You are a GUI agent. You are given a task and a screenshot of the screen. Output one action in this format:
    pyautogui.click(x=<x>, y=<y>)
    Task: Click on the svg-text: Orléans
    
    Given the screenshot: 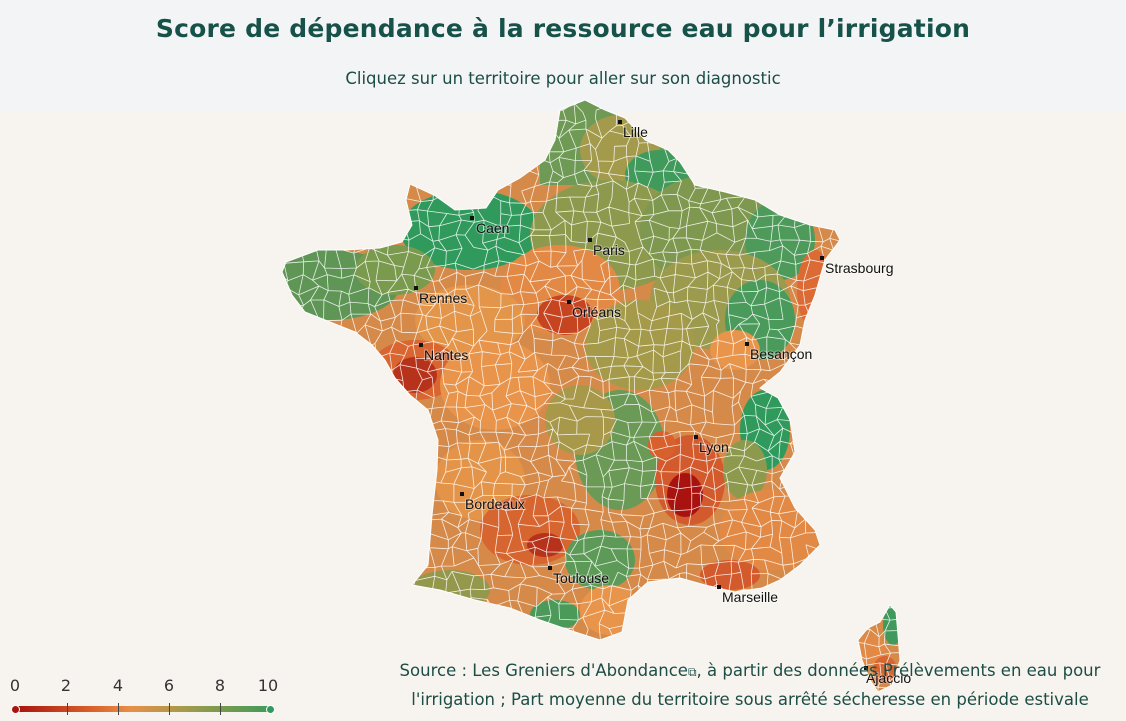 What is the action you would take?
    pyautogui.click(x=596, y=312)
    